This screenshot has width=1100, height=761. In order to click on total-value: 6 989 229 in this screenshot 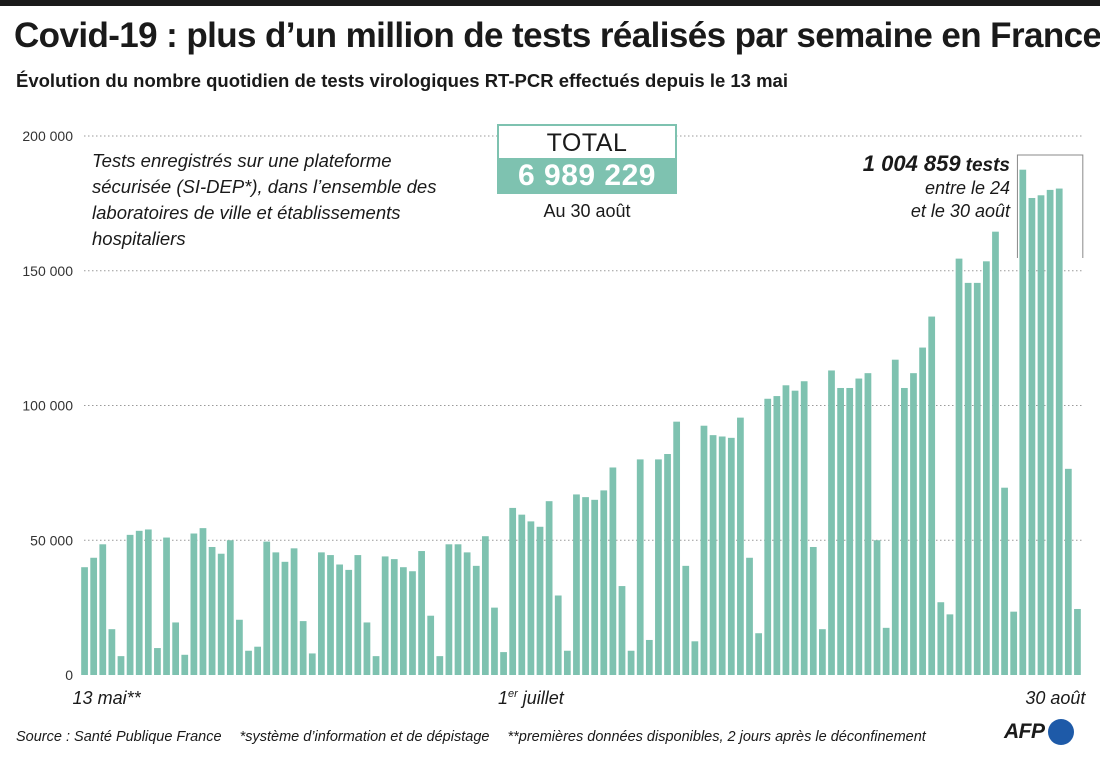, I will do `click(587, 176)`.